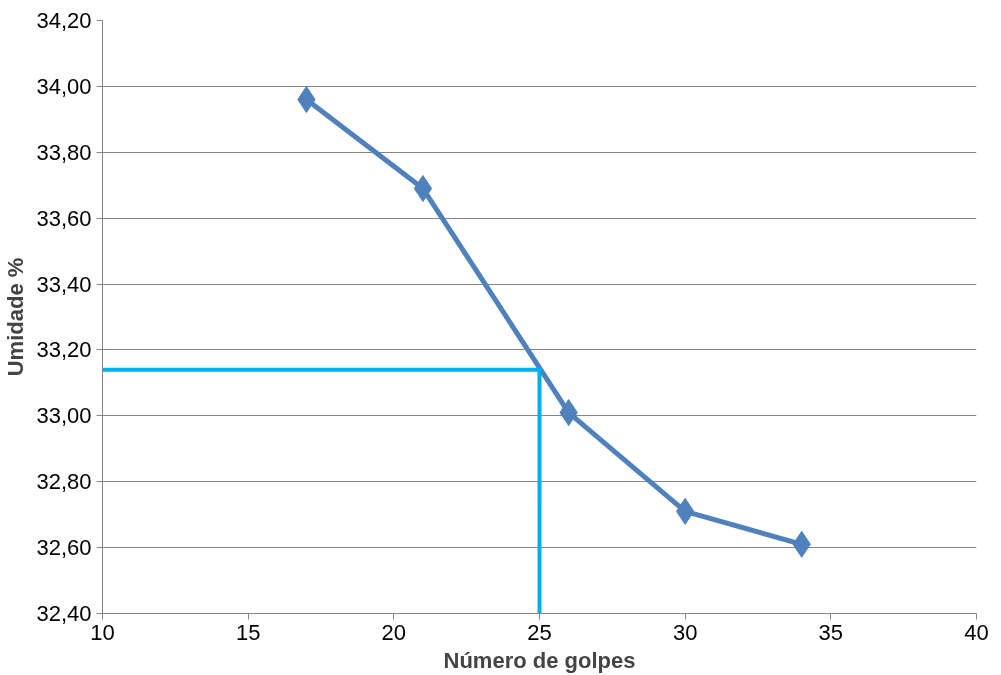 The width and height of the screenshot is (1001, 675). What do you see at coordinates (539, 632) in the screenshot?
I see `x-tick-label: 25` at bounding box center [539, 632].